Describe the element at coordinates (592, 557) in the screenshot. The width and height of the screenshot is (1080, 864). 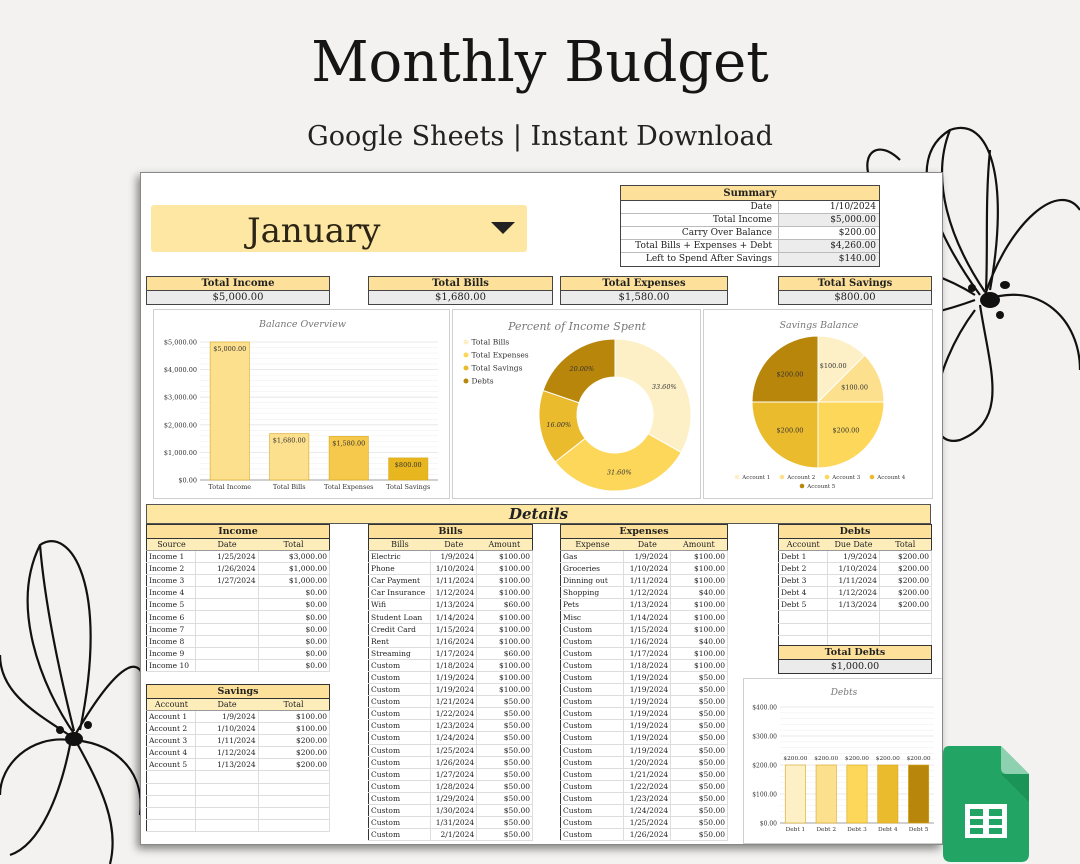
I see `table-cell: Gas` at that location.